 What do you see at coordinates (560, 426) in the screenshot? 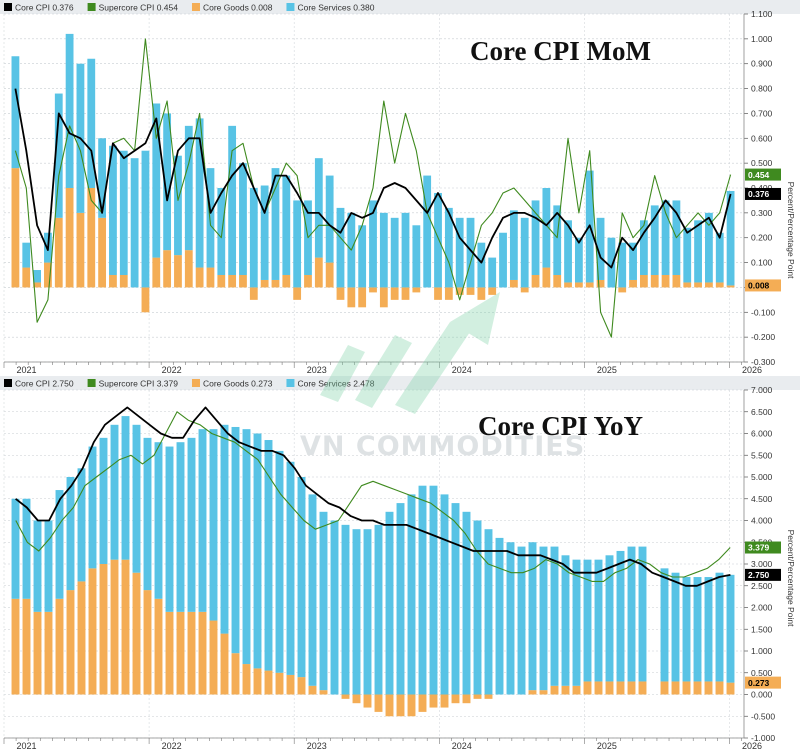
I see `chart-title: Core CPI YoY` at bounding box center [560, 426].